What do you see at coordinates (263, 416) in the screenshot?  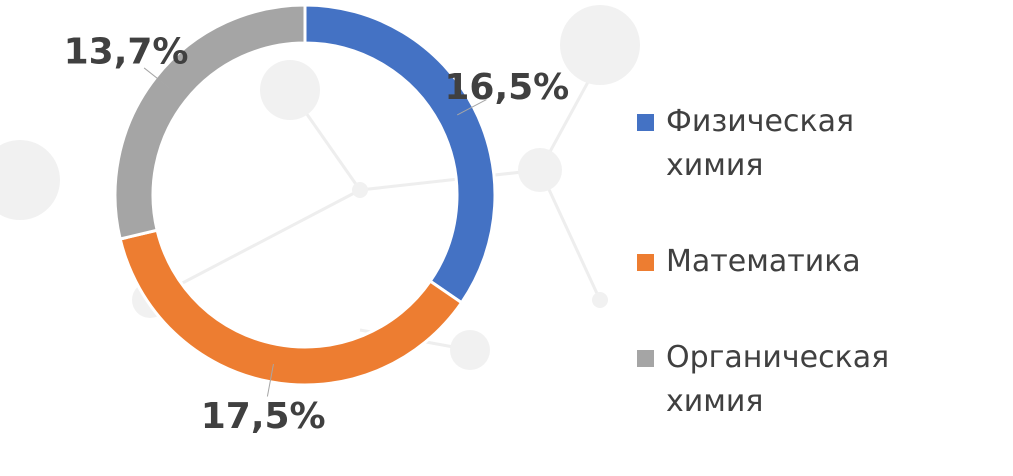 I see `data-label: 17,5%` at bounding box center [263, 416].